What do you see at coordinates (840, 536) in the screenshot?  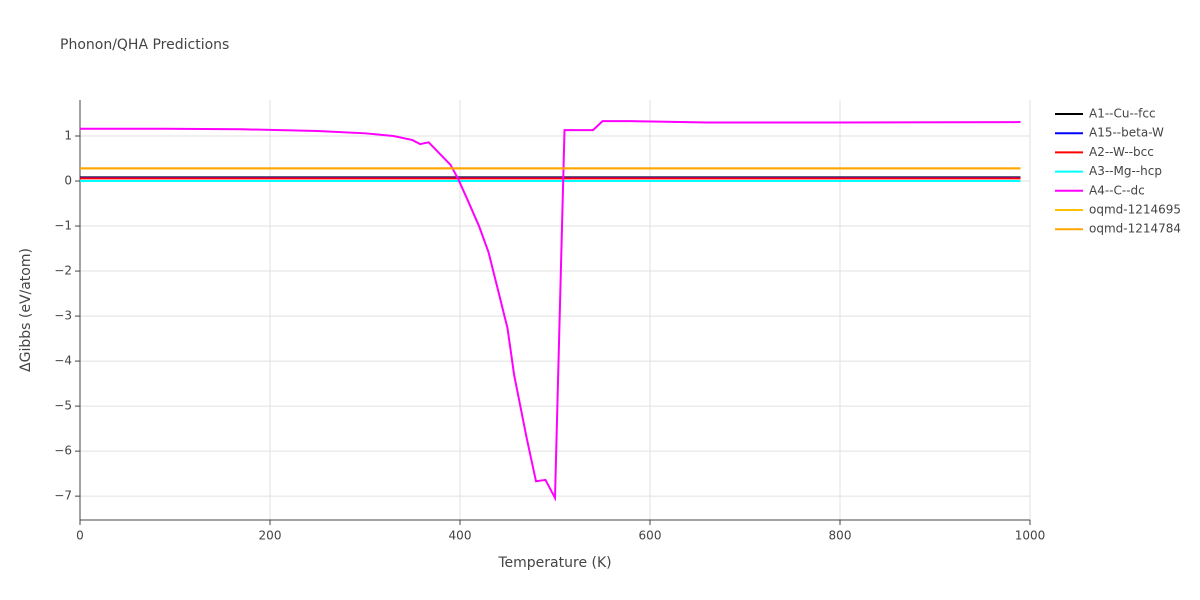 I see `x-tick-label: 800` at bounding box center [840, 536].